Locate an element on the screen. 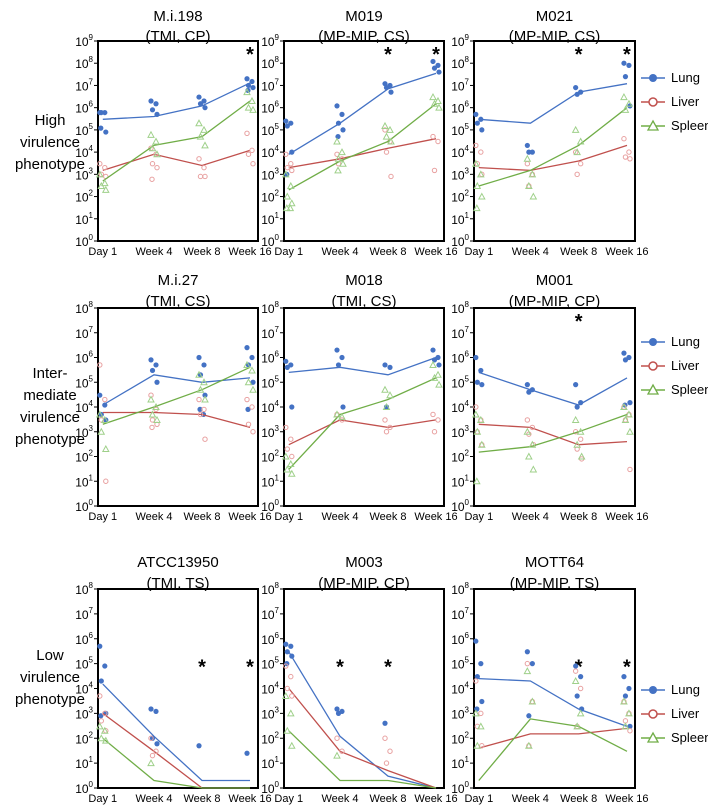 This screenshot has width=708, height=808. row-label: Inter- is located at coordinates (49, 373).